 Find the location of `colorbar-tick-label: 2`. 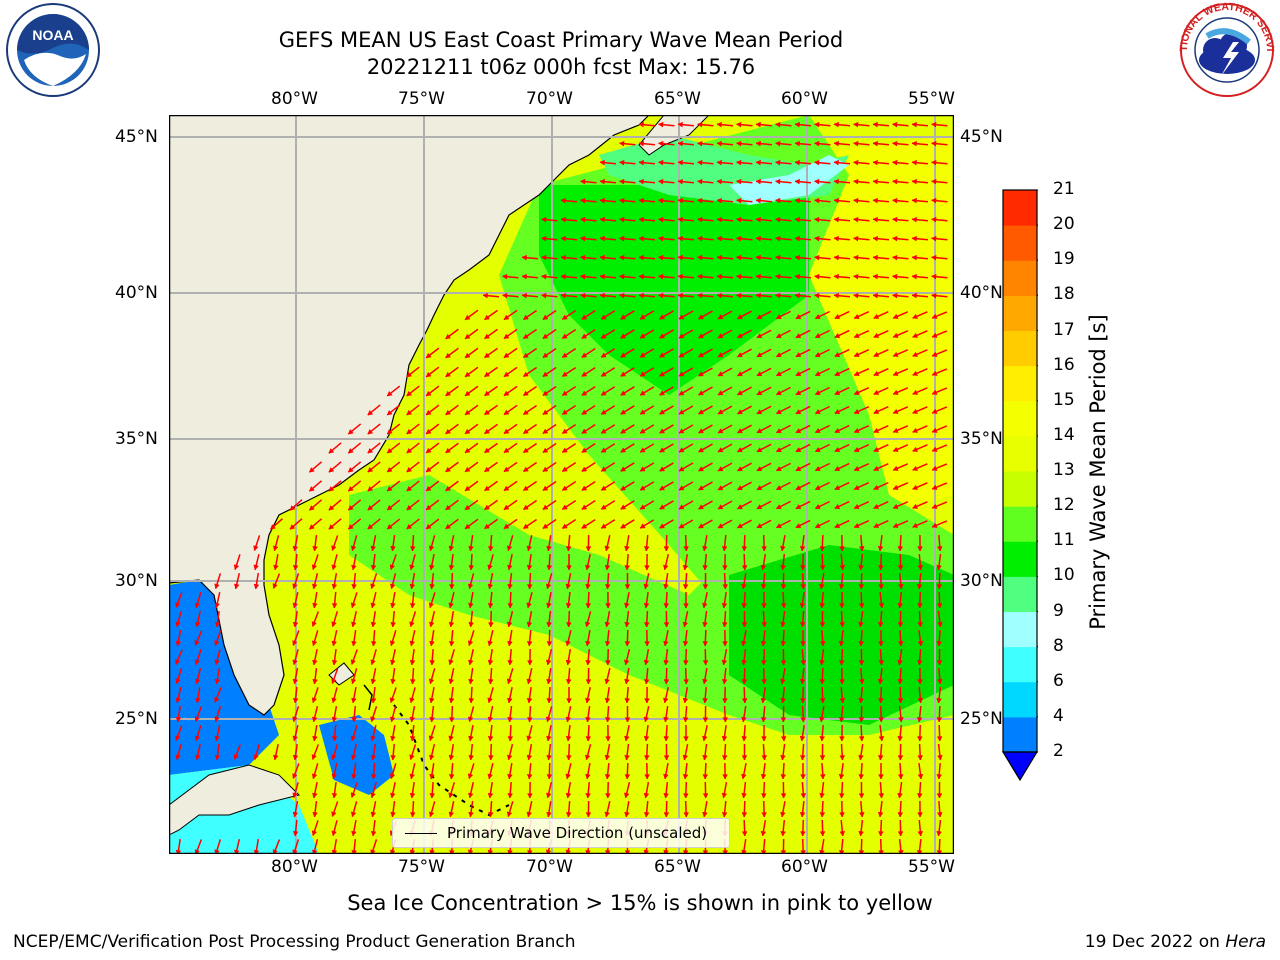

colorbar-tick-label: 2 is located at coordinates (1058, 751).